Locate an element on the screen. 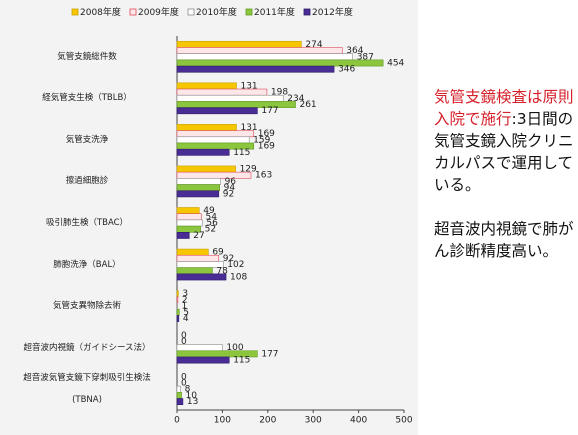 The image size is (578, 435). data-label: 8 is located at coordinates (188, 390).